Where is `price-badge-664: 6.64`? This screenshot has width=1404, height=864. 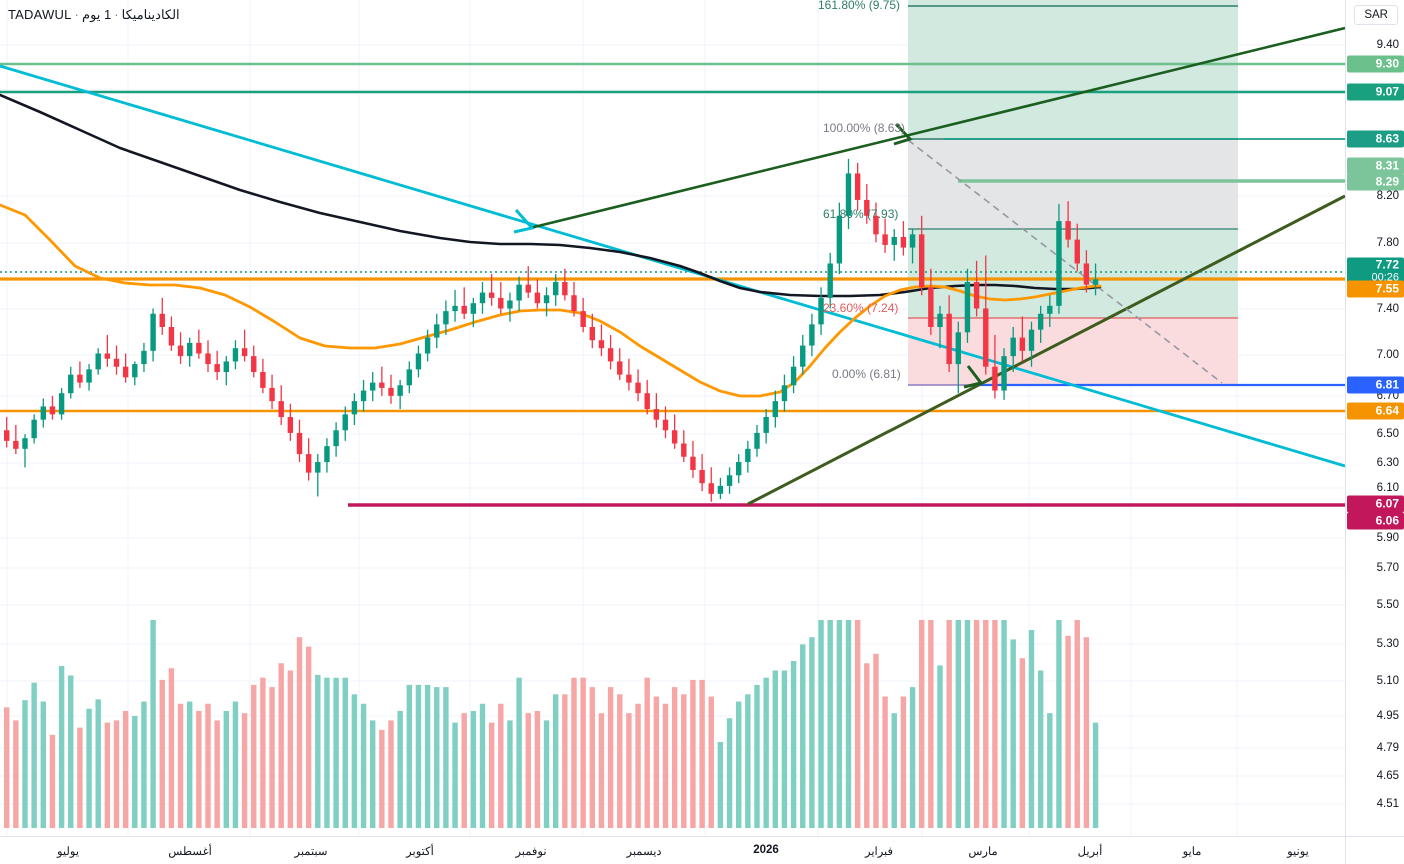 price-badge-664: 6.64 is located at coordinates (1375, 411).